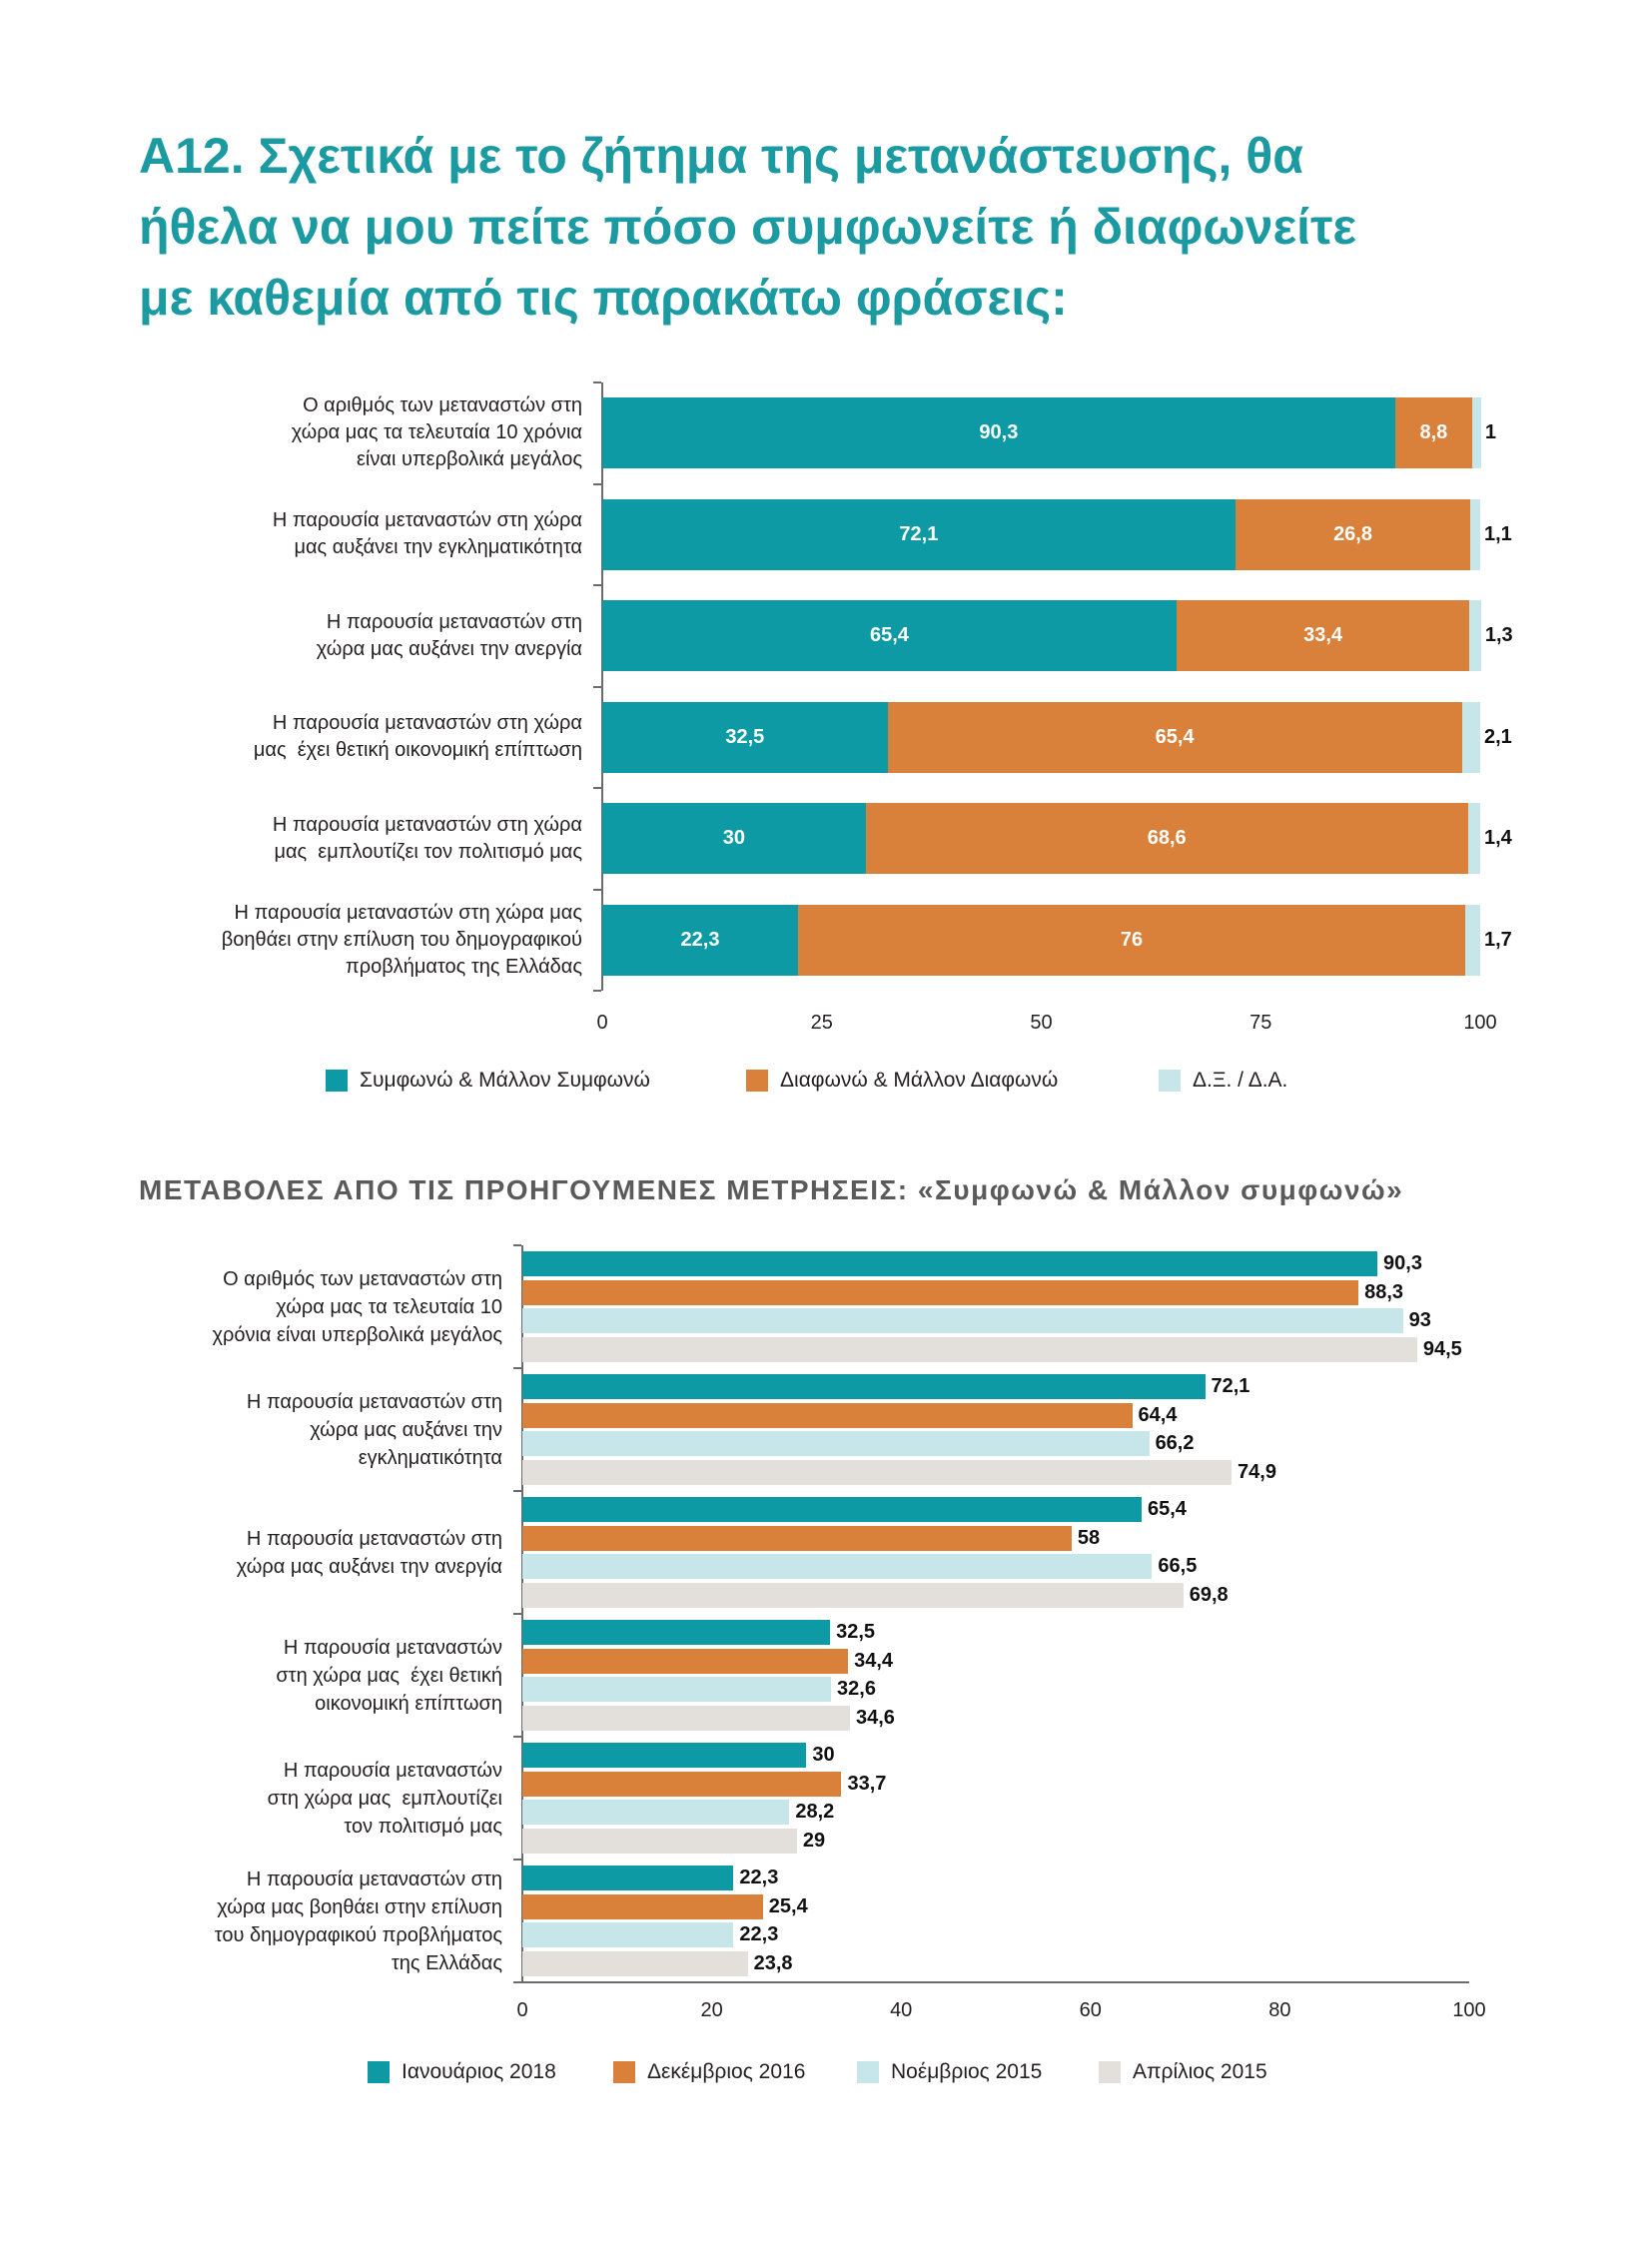 This screenshot has width=1652, height=2245. What do you see at coordinates (1257, 1472) in the screenshot?
I see `chart2-value-label: 74,9` at bounding box center [1257, 1472].